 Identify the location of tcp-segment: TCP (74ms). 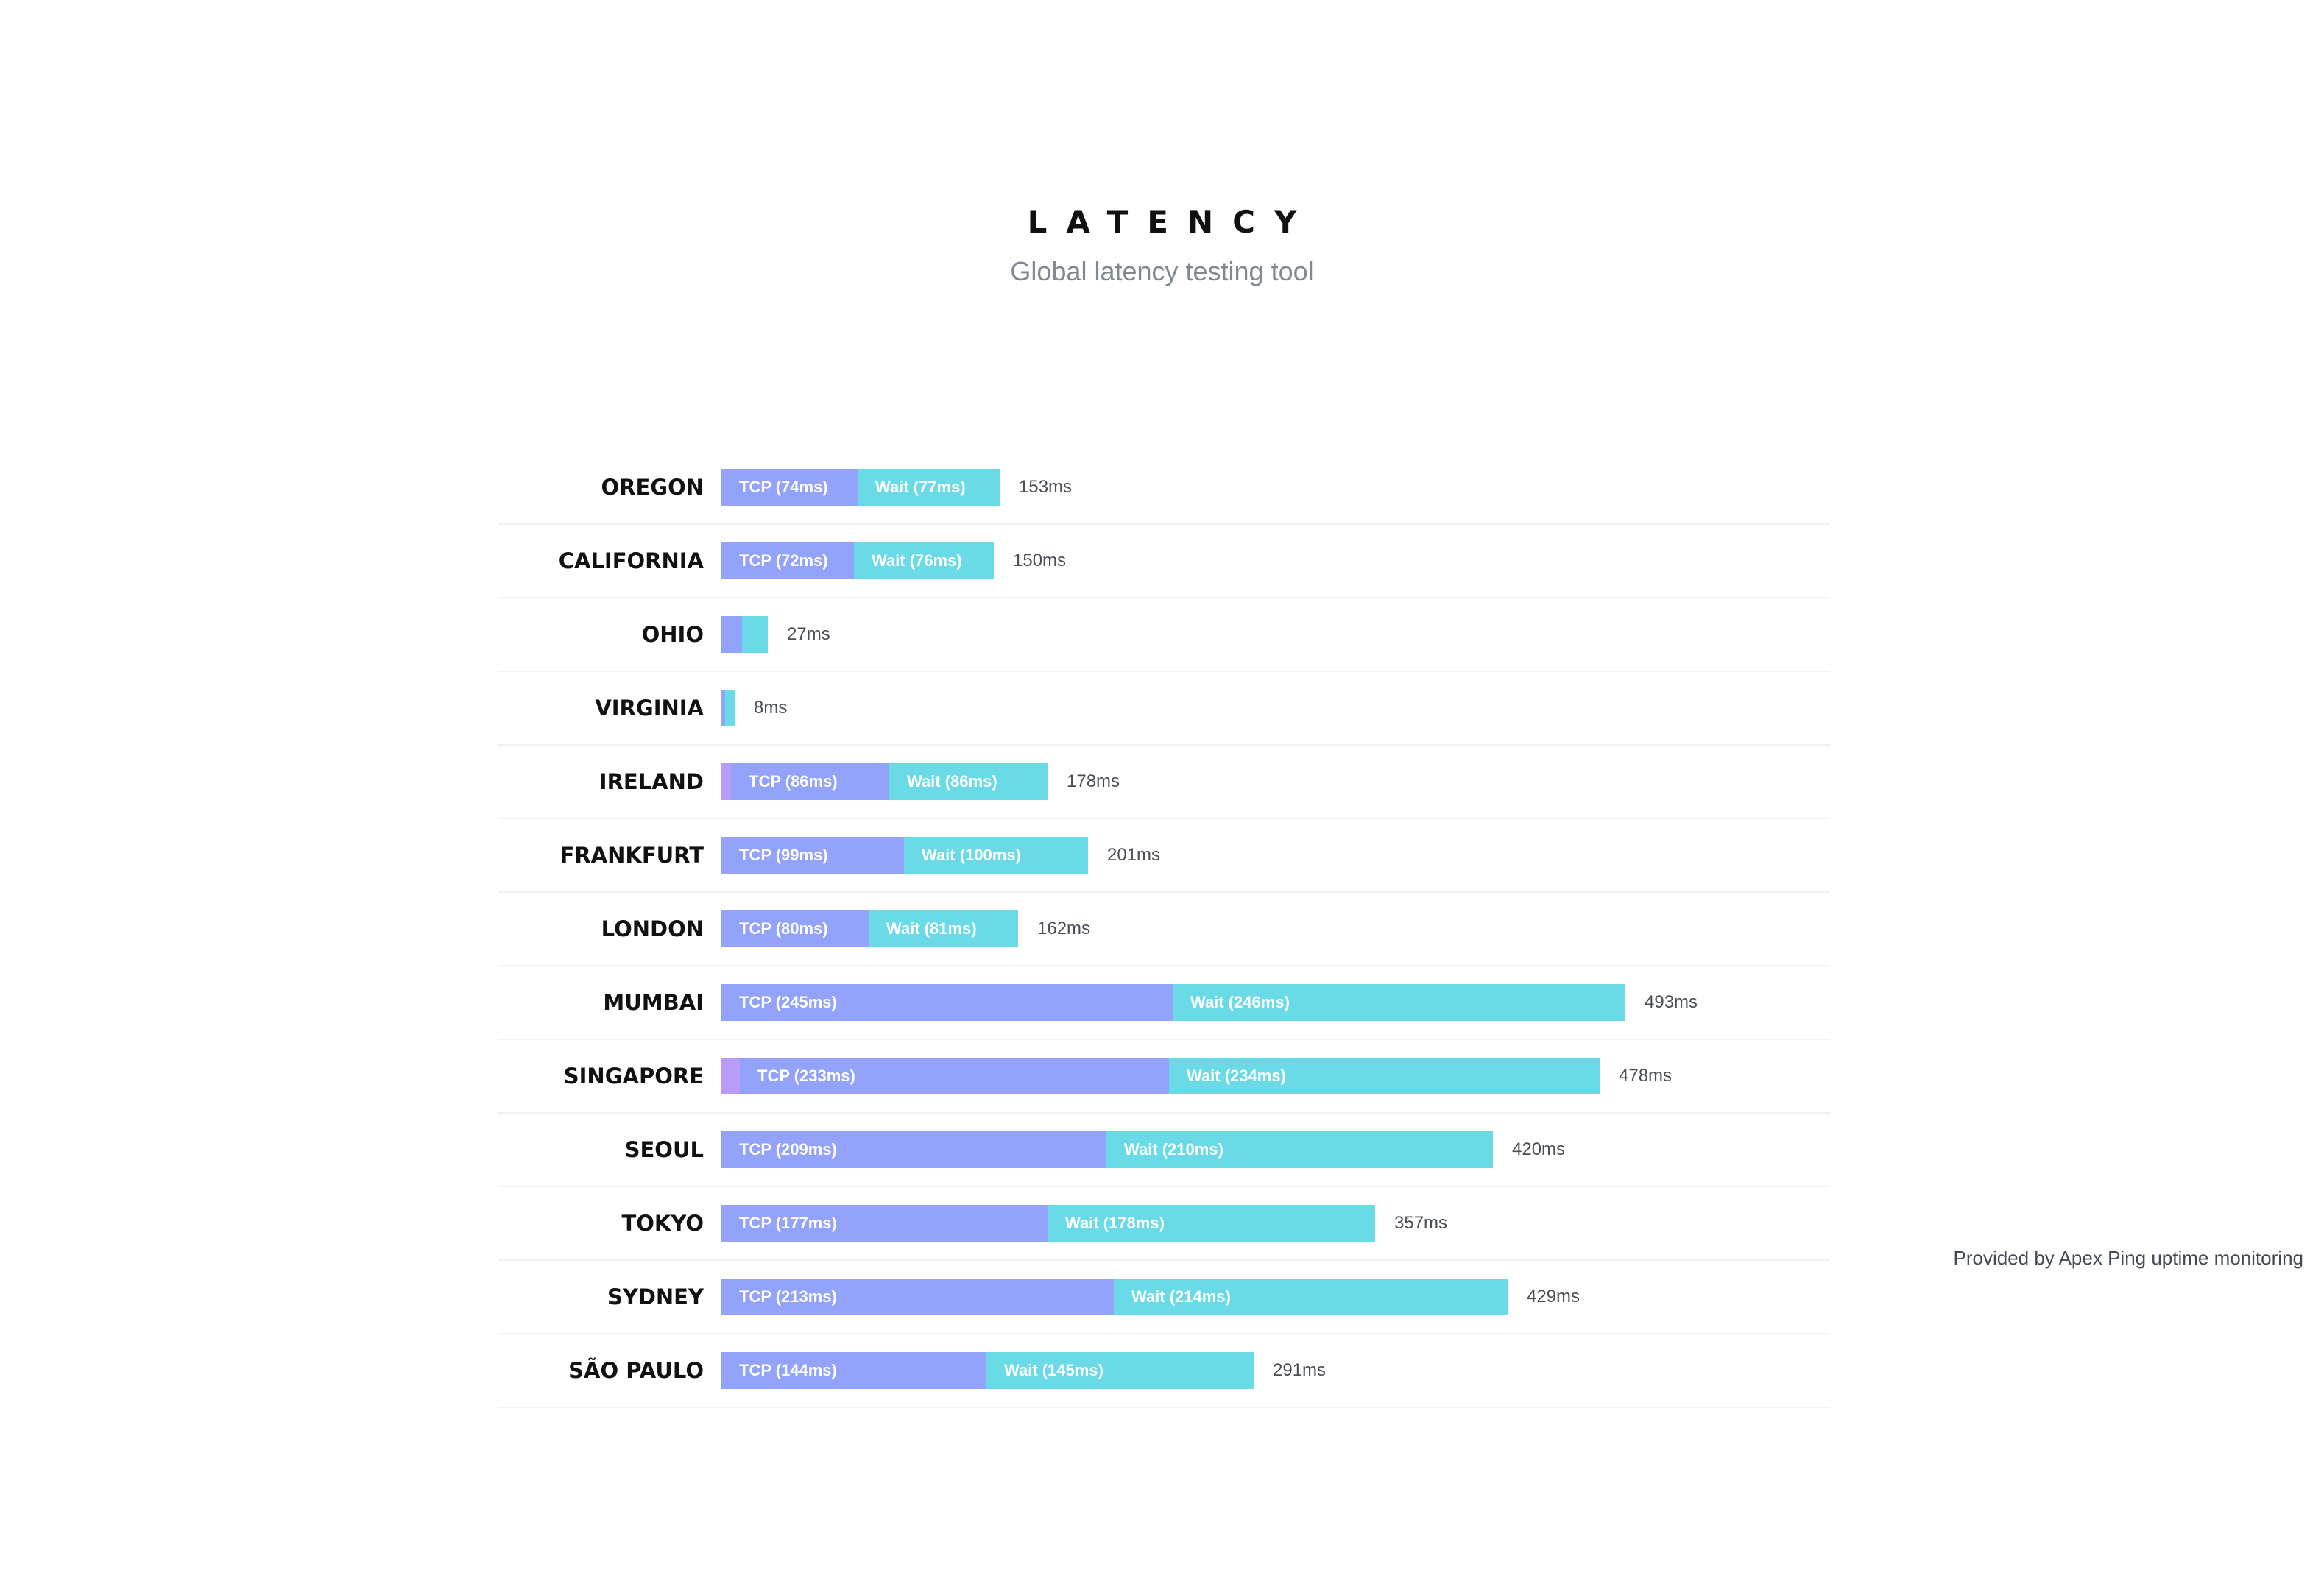
(789, 488).